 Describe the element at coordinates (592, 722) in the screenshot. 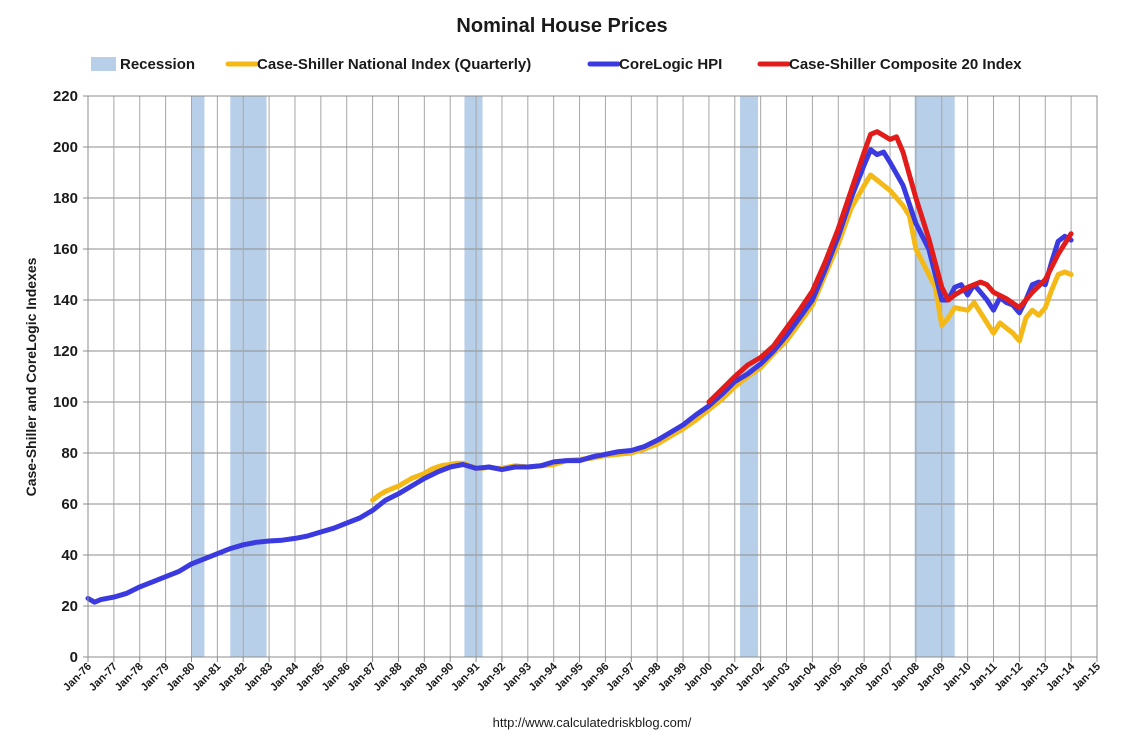

I see `source-url: http://www.calculatedriskblog.com/` at that location.